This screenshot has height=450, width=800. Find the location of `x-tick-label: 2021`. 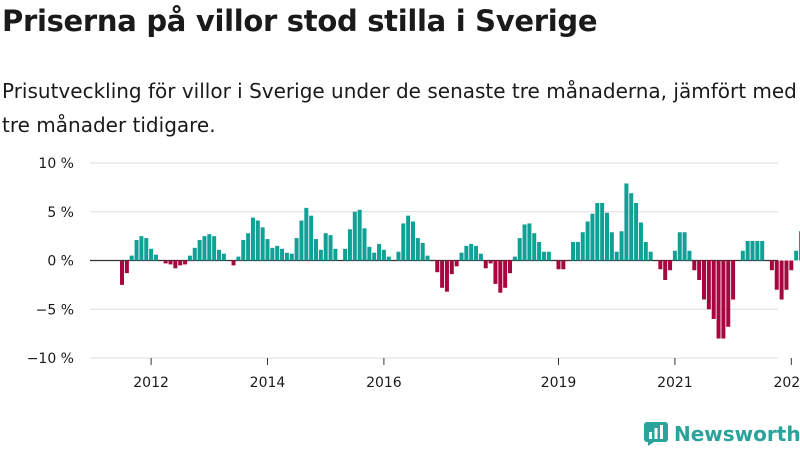

x-tick-label: 2021 is located at coordinates (675, 383).